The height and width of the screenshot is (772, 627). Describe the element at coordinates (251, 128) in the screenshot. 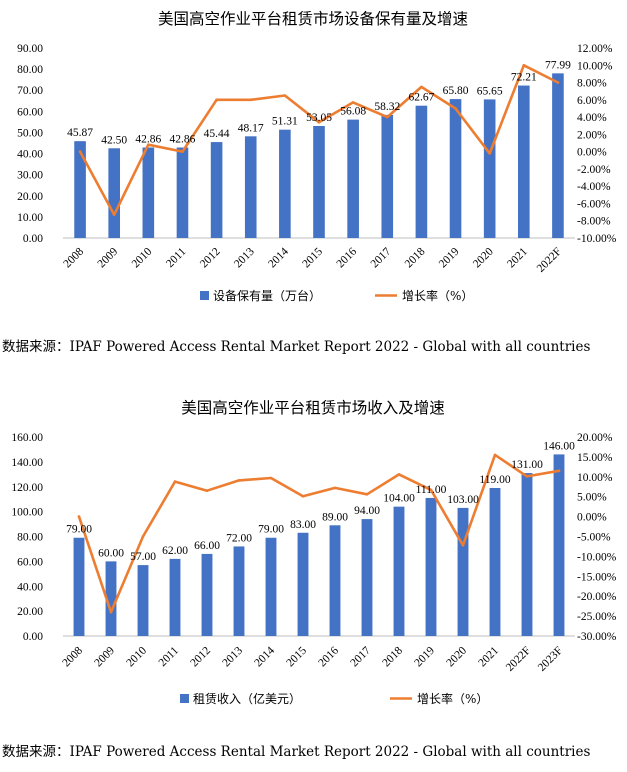

I see `bar-data-label: 48.17` at that location.